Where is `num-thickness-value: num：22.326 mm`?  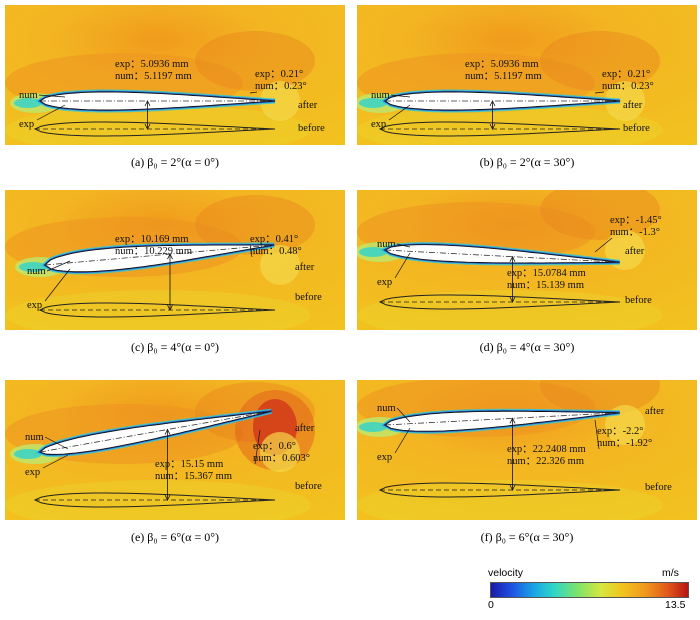
num-thickness-value: num：22.326 mm is located at coordinates (545, 461).